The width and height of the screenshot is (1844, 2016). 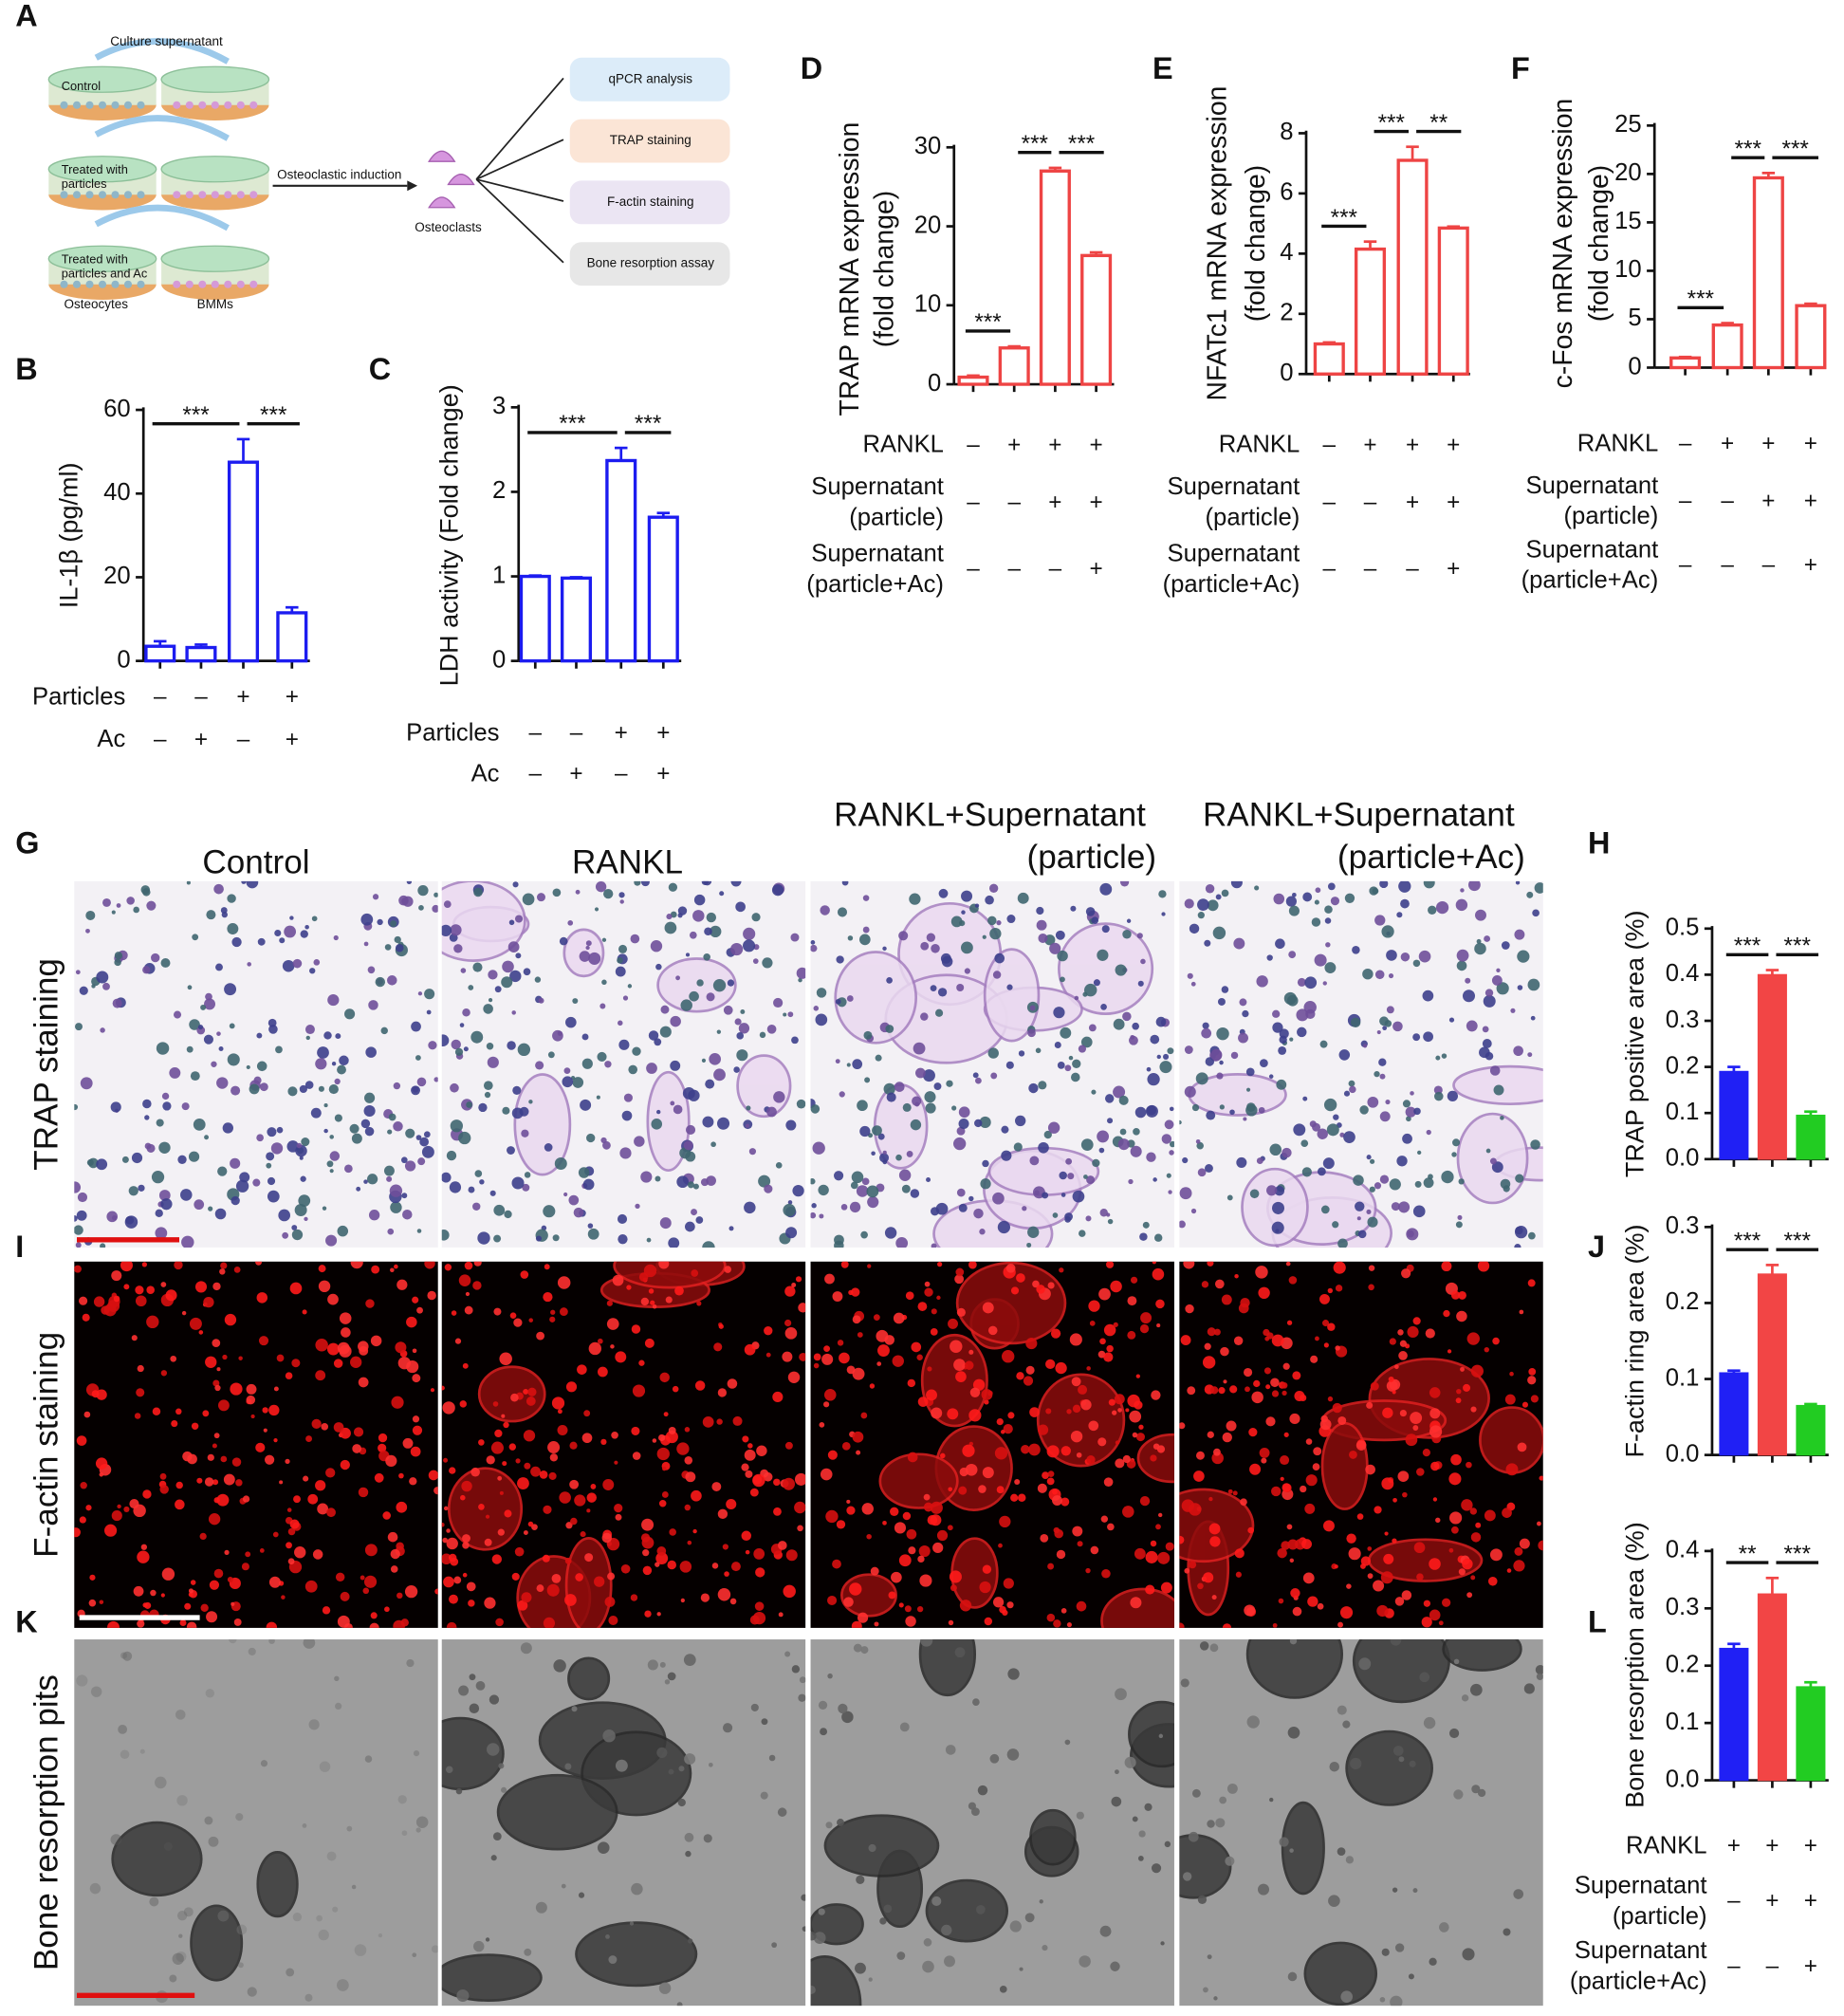 I want to click on image-content, so click(x=256, y=1444).